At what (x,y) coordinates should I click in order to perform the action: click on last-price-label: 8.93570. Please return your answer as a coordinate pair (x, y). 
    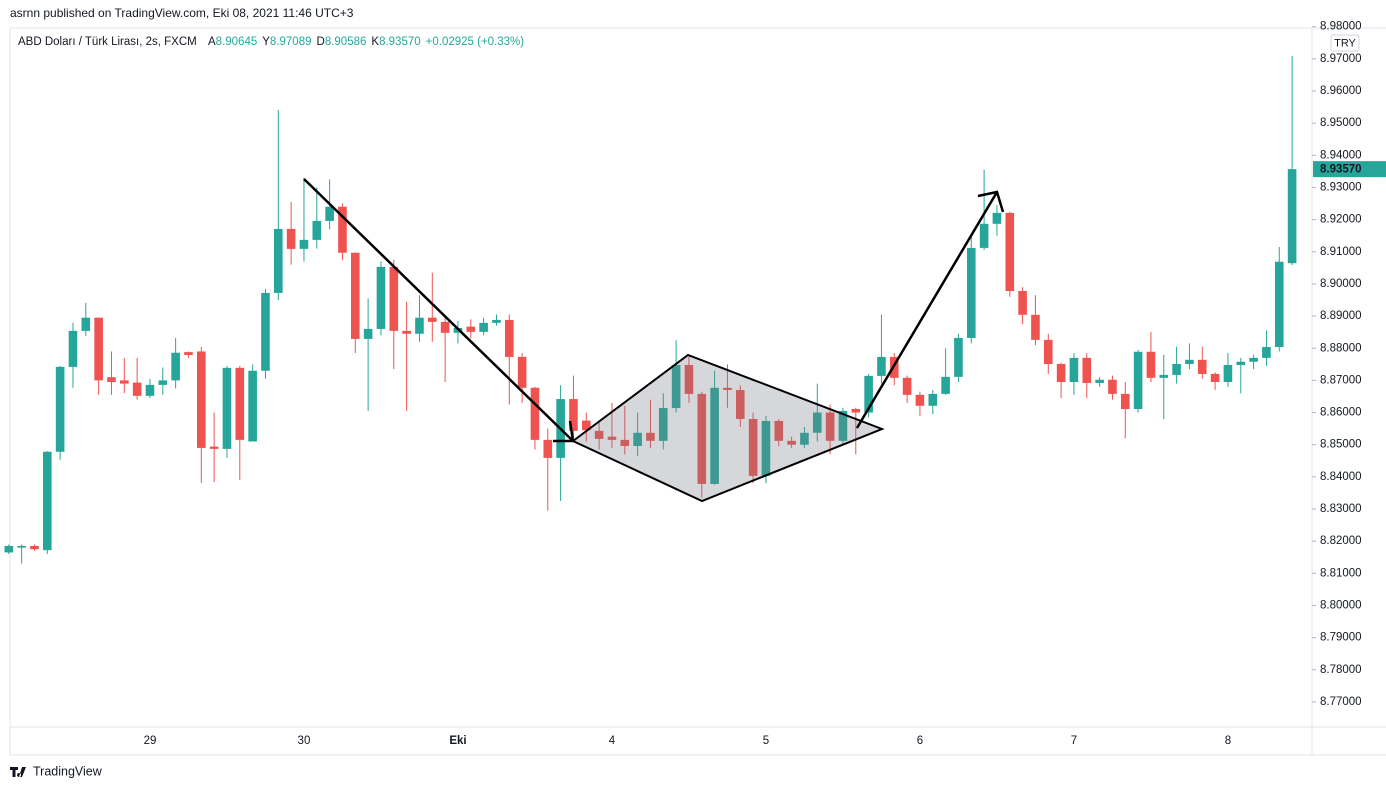
    Looking at the image, I should click on (1341, 170).